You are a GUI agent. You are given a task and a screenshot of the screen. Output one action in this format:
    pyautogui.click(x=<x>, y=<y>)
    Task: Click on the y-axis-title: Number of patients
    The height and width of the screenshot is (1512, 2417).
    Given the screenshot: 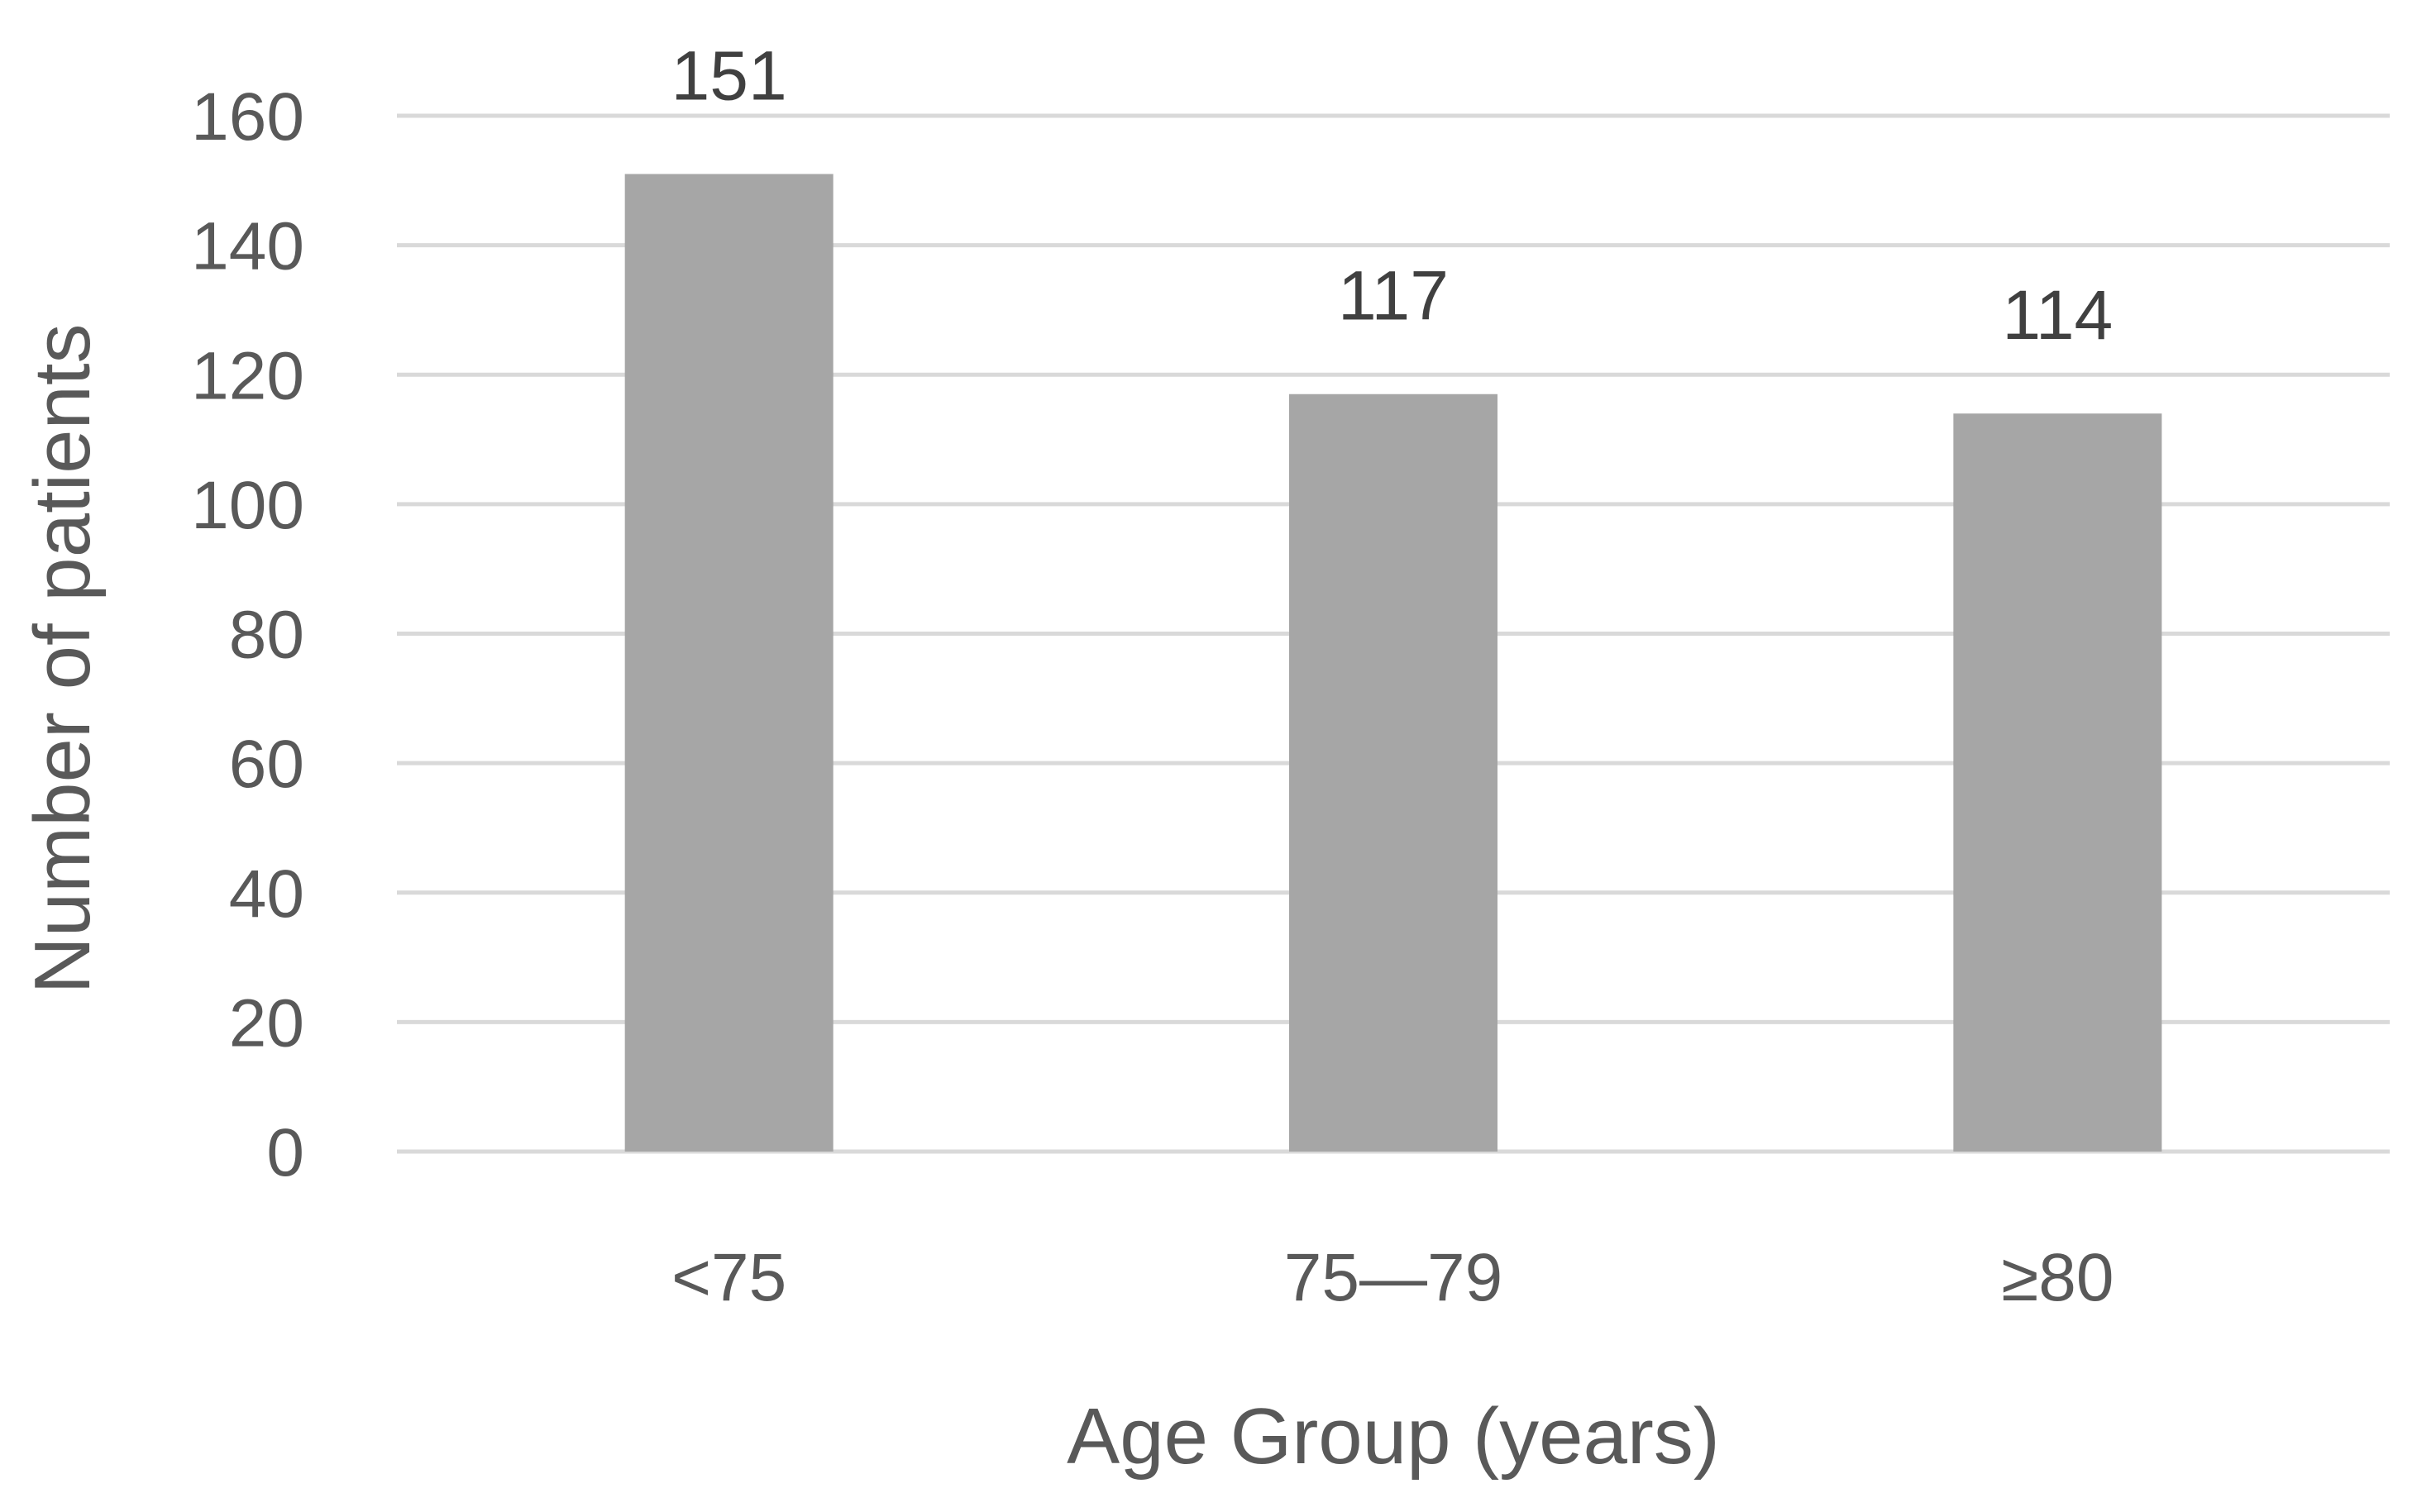 What is the action you would take?
    pyautogui.click(x=63, y=658)
    